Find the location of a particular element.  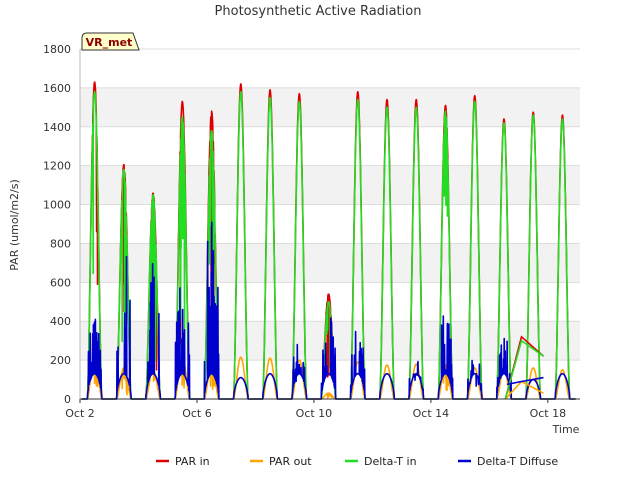

x-tick-label: Oct 2 is located at coordinates (80, 413).